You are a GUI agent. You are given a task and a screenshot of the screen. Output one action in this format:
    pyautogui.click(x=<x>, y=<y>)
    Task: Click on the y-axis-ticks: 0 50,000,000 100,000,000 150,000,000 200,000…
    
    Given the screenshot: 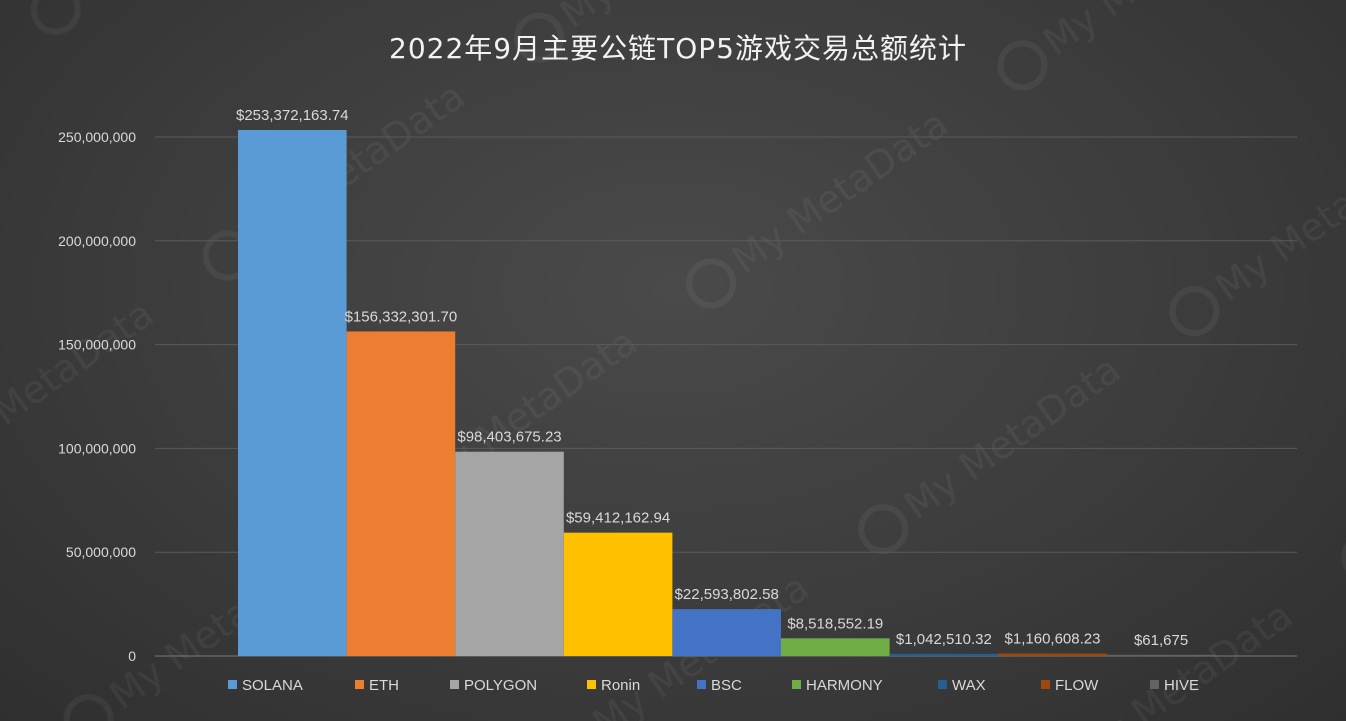 What is the action you would take?
    pyautogui.click(x=97, y=396)
    